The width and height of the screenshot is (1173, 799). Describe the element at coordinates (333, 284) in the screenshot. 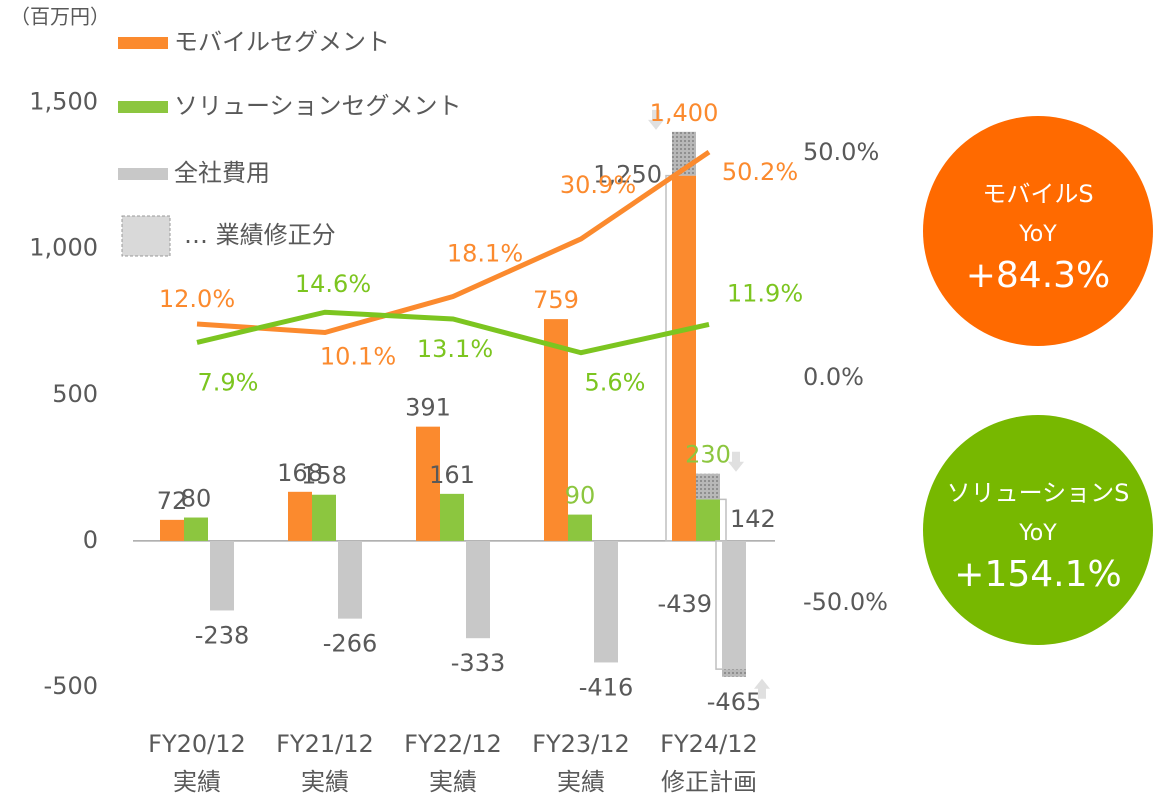

I see `line-value-label: 14.6%` at that location.